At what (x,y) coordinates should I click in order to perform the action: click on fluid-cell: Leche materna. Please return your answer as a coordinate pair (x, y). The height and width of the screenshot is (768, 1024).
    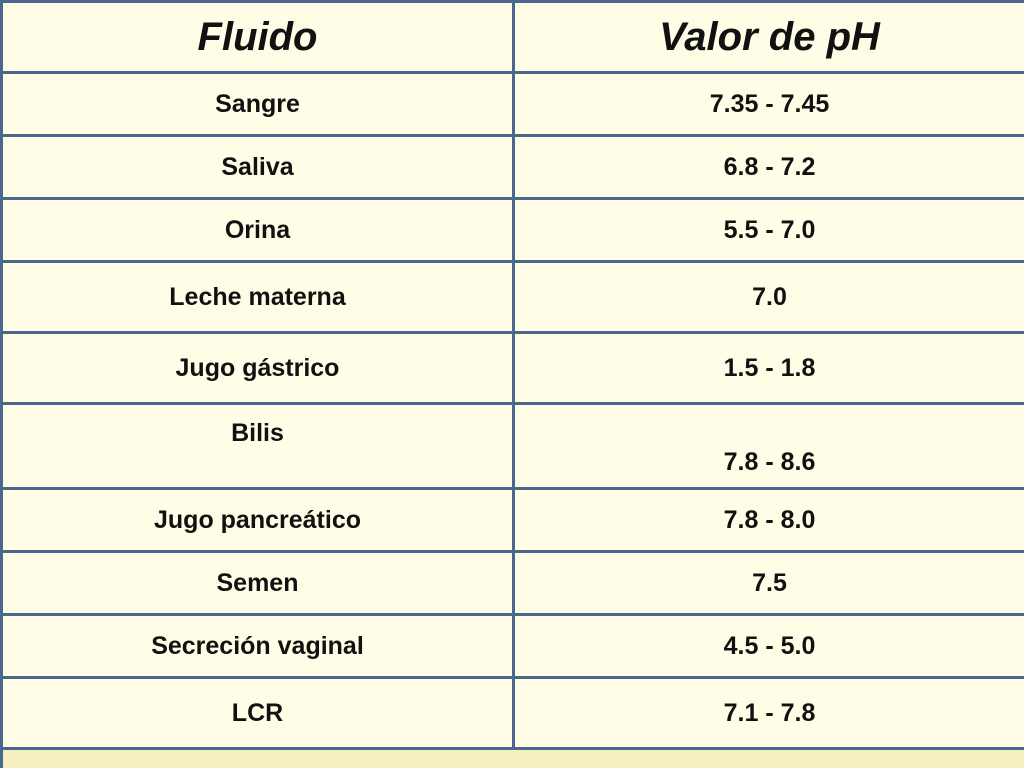
    Looking at the image, I should click on (257, 297).